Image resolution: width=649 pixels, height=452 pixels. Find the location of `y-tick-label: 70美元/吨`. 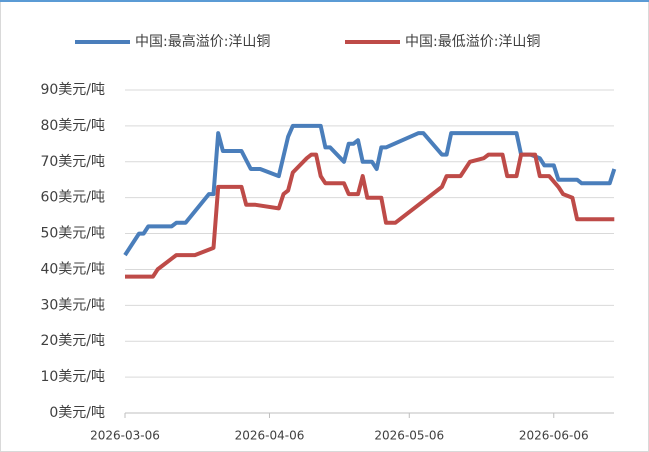

y-tick-label: 70美元/吨 is located at coordinates (72, 162).